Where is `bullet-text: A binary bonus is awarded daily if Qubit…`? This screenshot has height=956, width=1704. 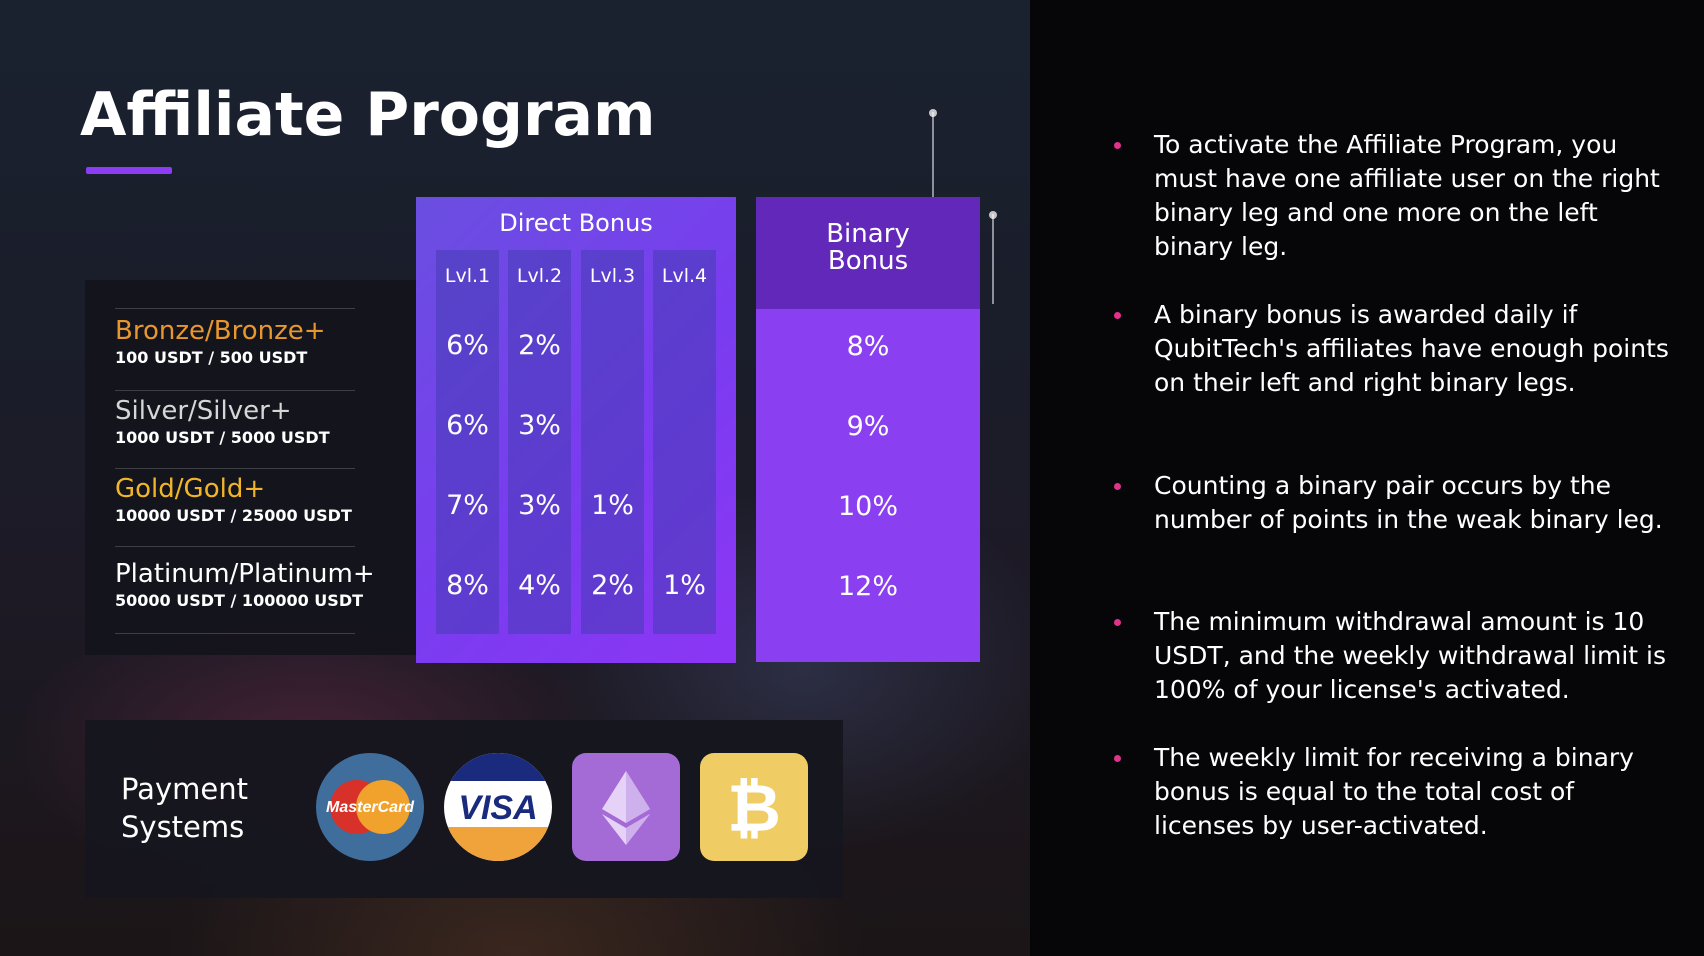 bullet-text: A binary bonus is awarded daily if Qubit… is located at coordinates (1411, 348).